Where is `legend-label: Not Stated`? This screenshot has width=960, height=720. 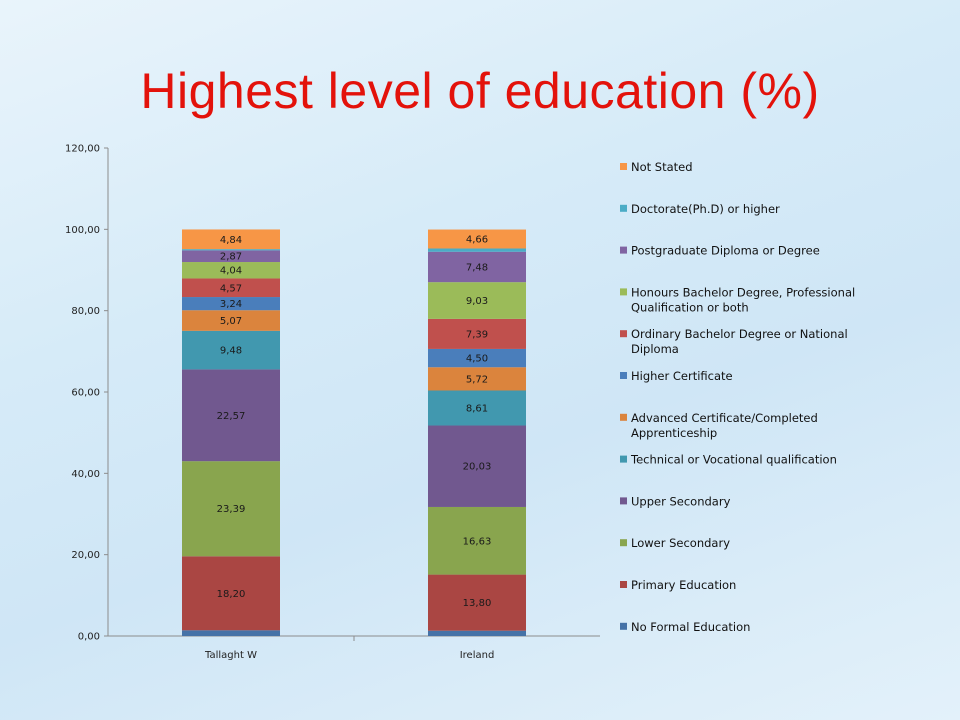
legend-label: Not Stated is located at coordinates (662, 167).